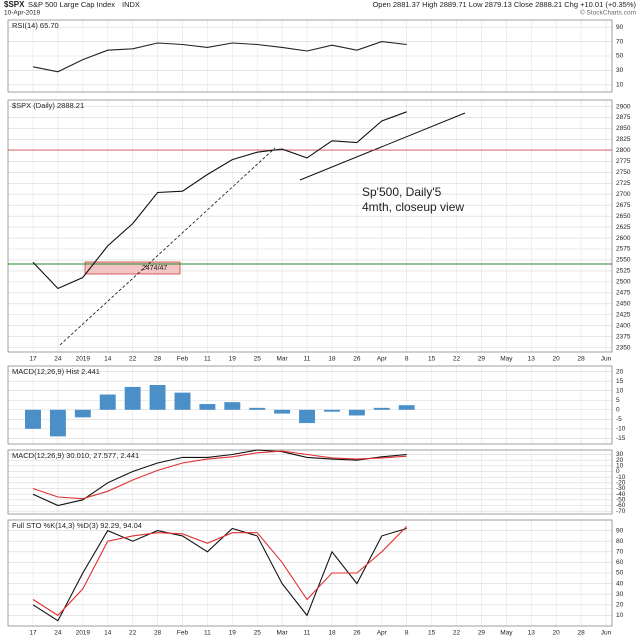  Describe the element at coordinates (402, 192) in the screenshot. I see `annotation: Sp'500, Daily'5` at that location.